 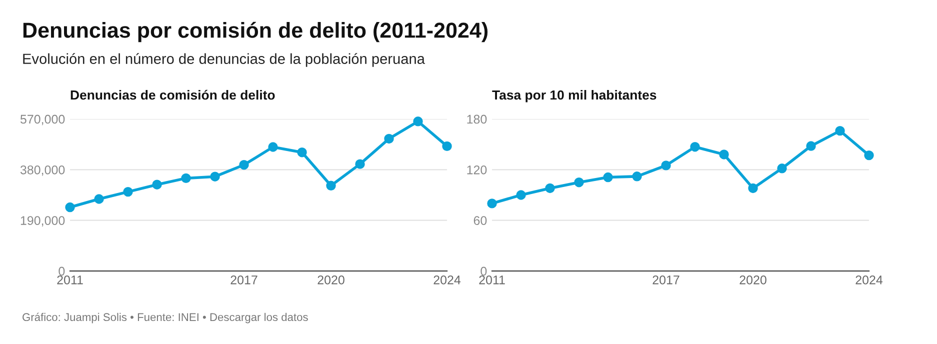 I want to click on y-tick-label: 60, so click(x=480, y=220).